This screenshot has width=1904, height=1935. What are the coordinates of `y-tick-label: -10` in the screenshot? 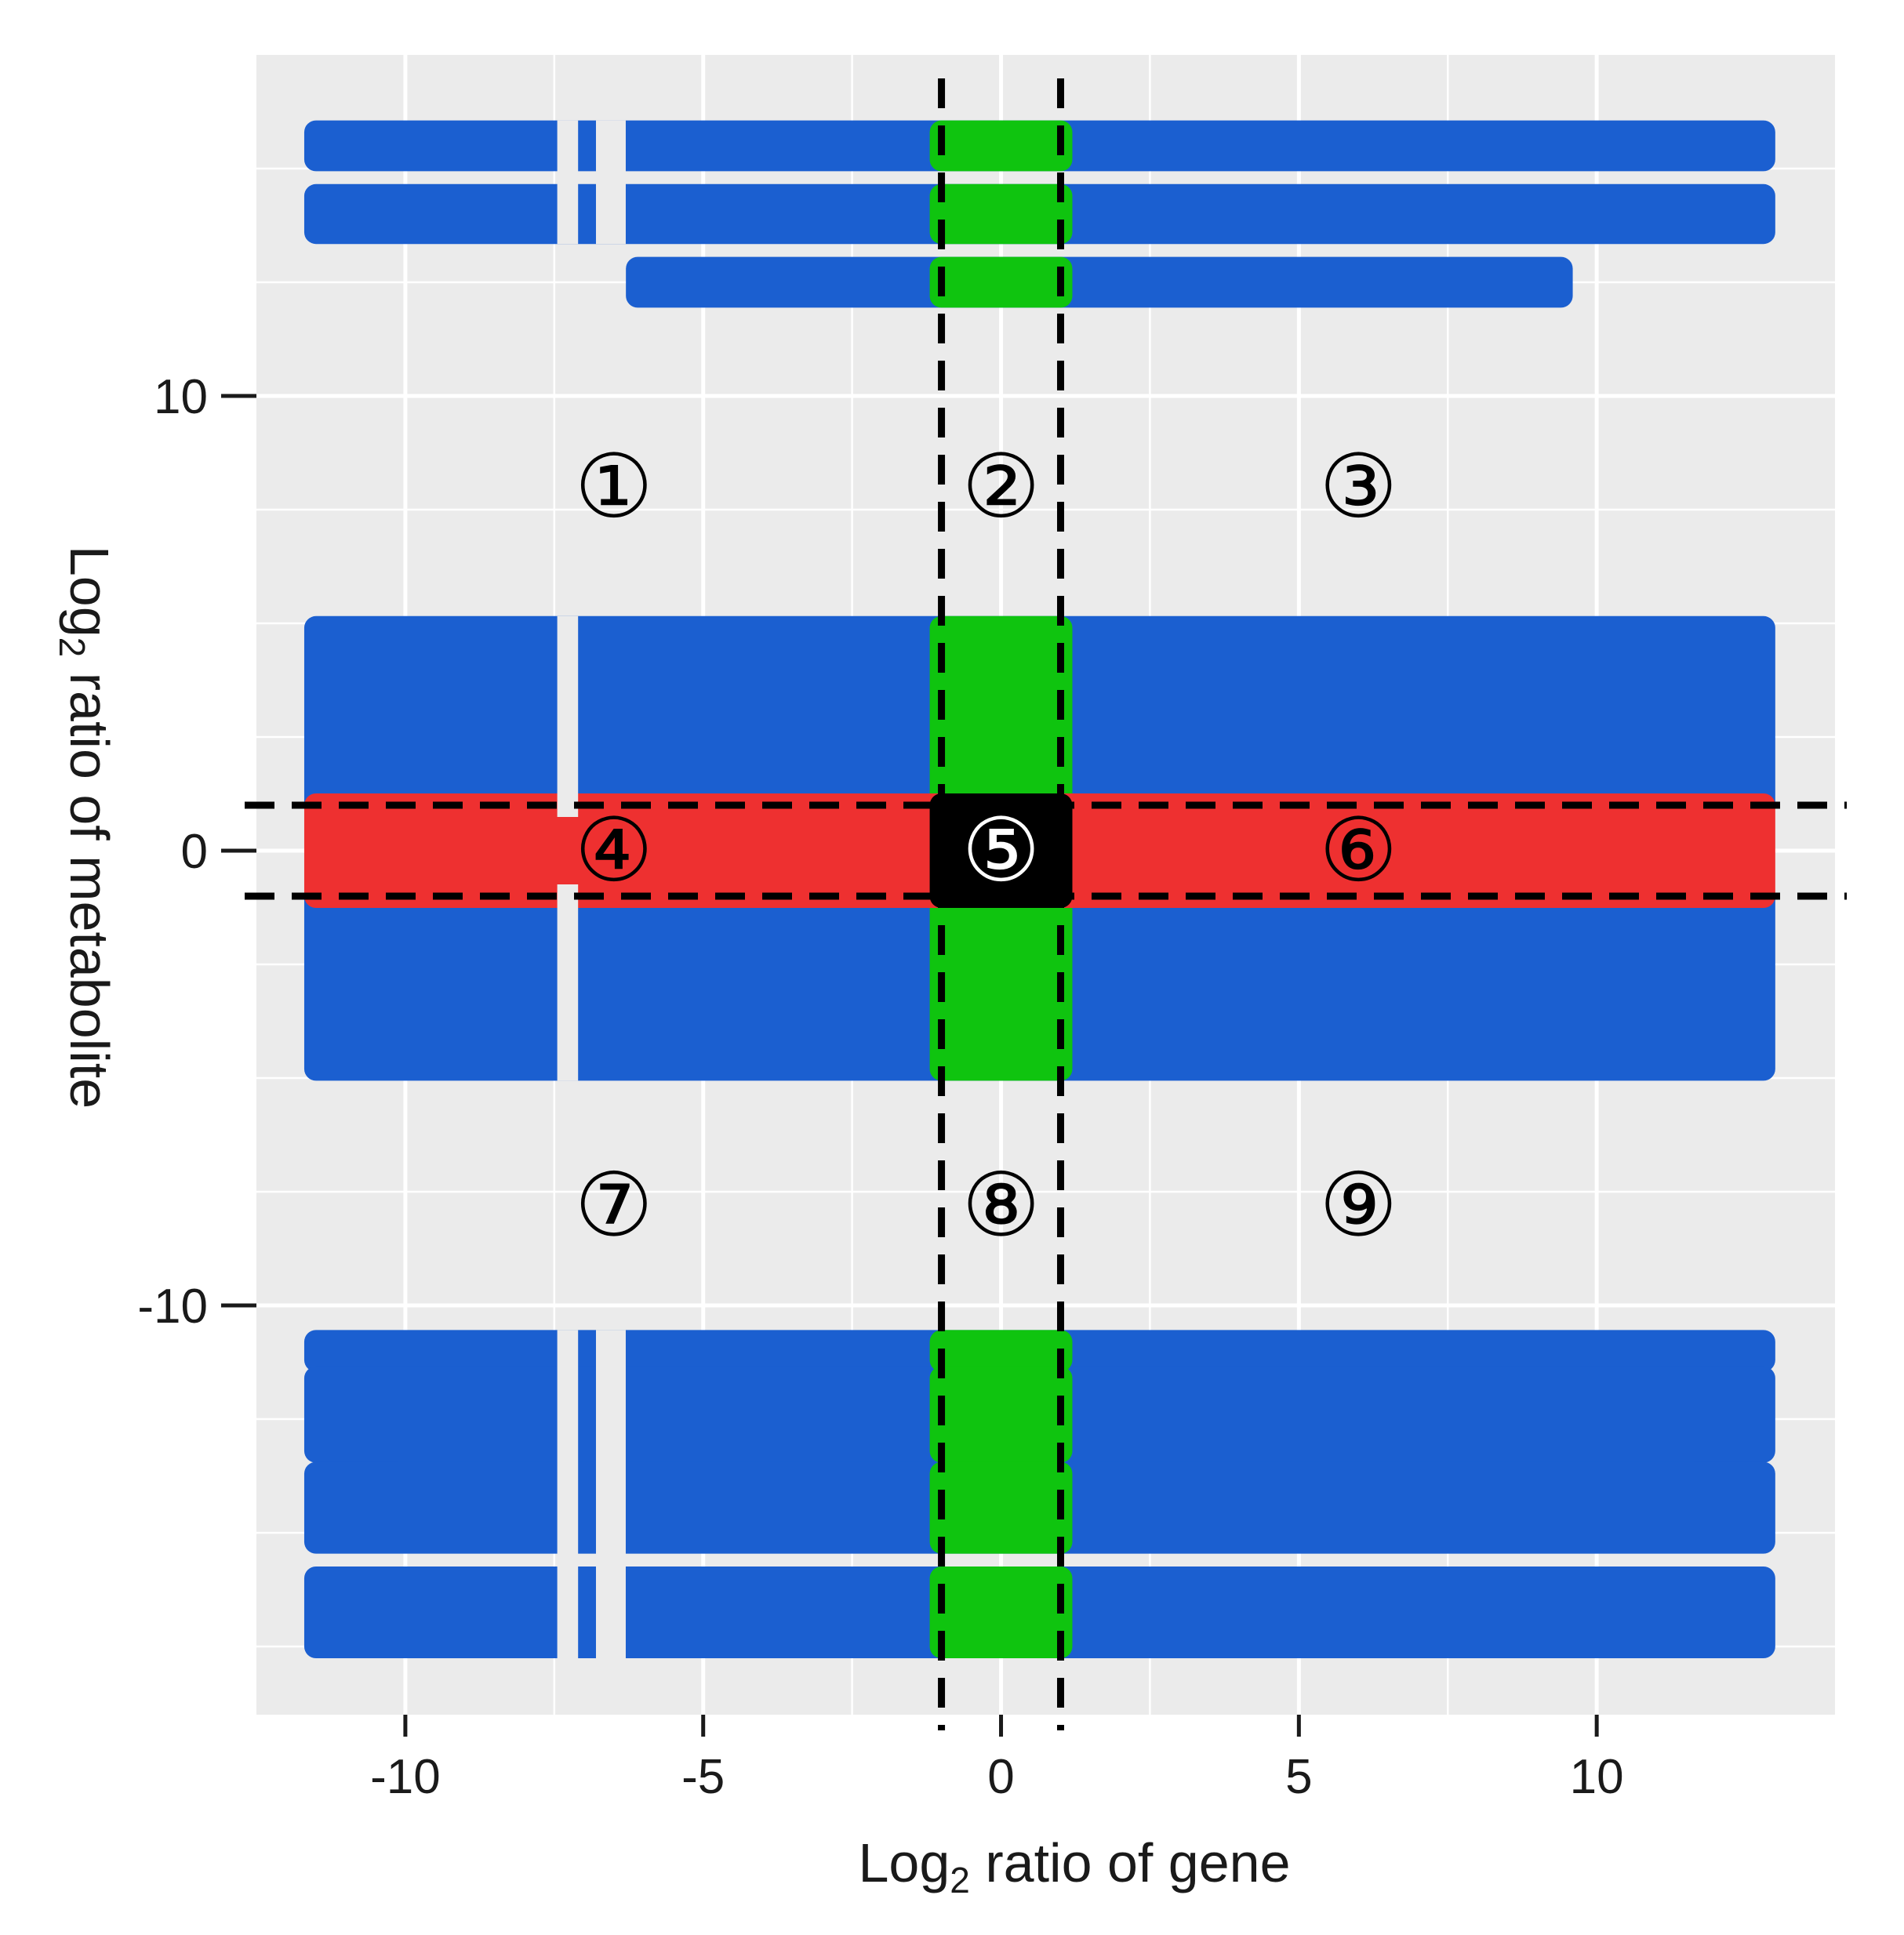 It's located at (172, 1307).